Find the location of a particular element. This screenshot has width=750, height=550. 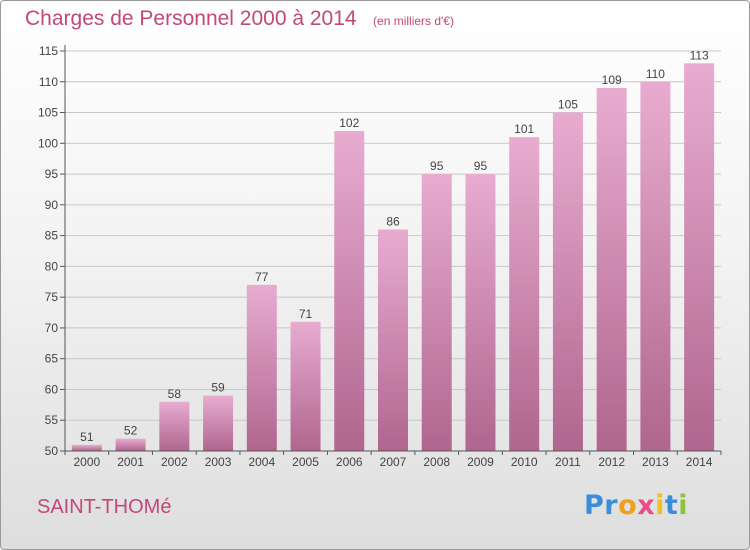

x-tick-label: 2005 is located at coordinates (305, 462).